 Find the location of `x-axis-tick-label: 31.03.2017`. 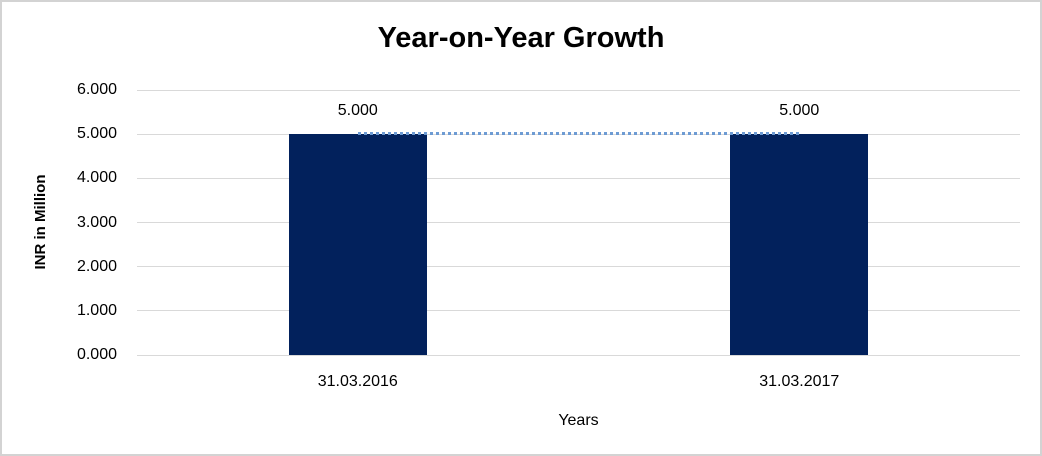

x-axis-tick-label: 31.03.2017 is located at coordinates (799, 381).